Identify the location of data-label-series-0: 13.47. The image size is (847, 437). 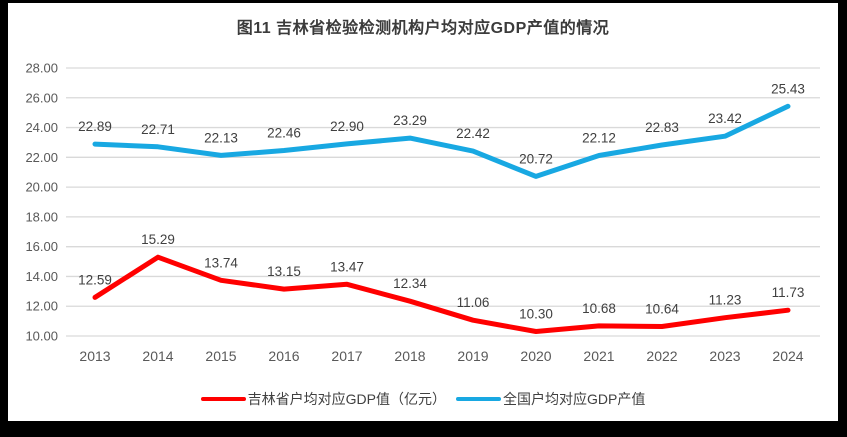
(347, 266).